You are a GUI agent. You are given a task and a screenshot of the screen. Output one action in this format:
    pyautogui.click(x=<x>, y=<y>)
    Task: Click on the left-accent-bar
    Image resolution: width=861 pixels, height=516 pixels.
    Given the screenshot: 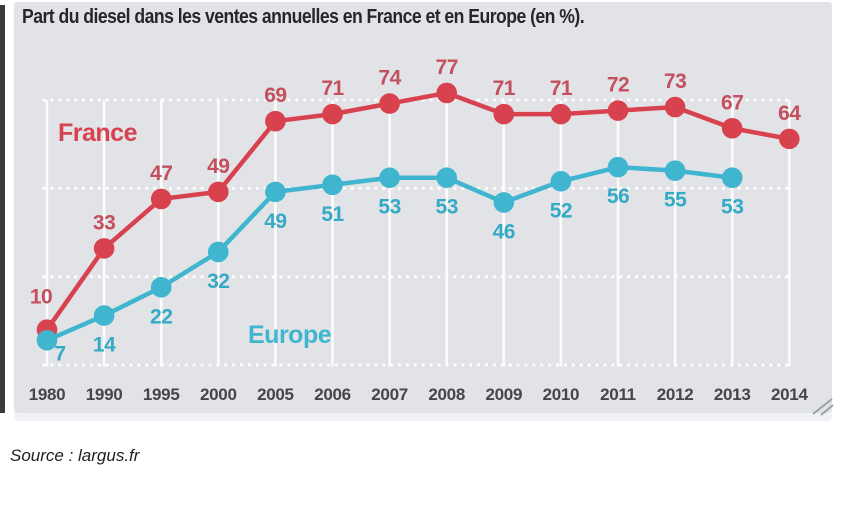 What is the action you would take?
    pyautogui.click(x=2, y=209)
    